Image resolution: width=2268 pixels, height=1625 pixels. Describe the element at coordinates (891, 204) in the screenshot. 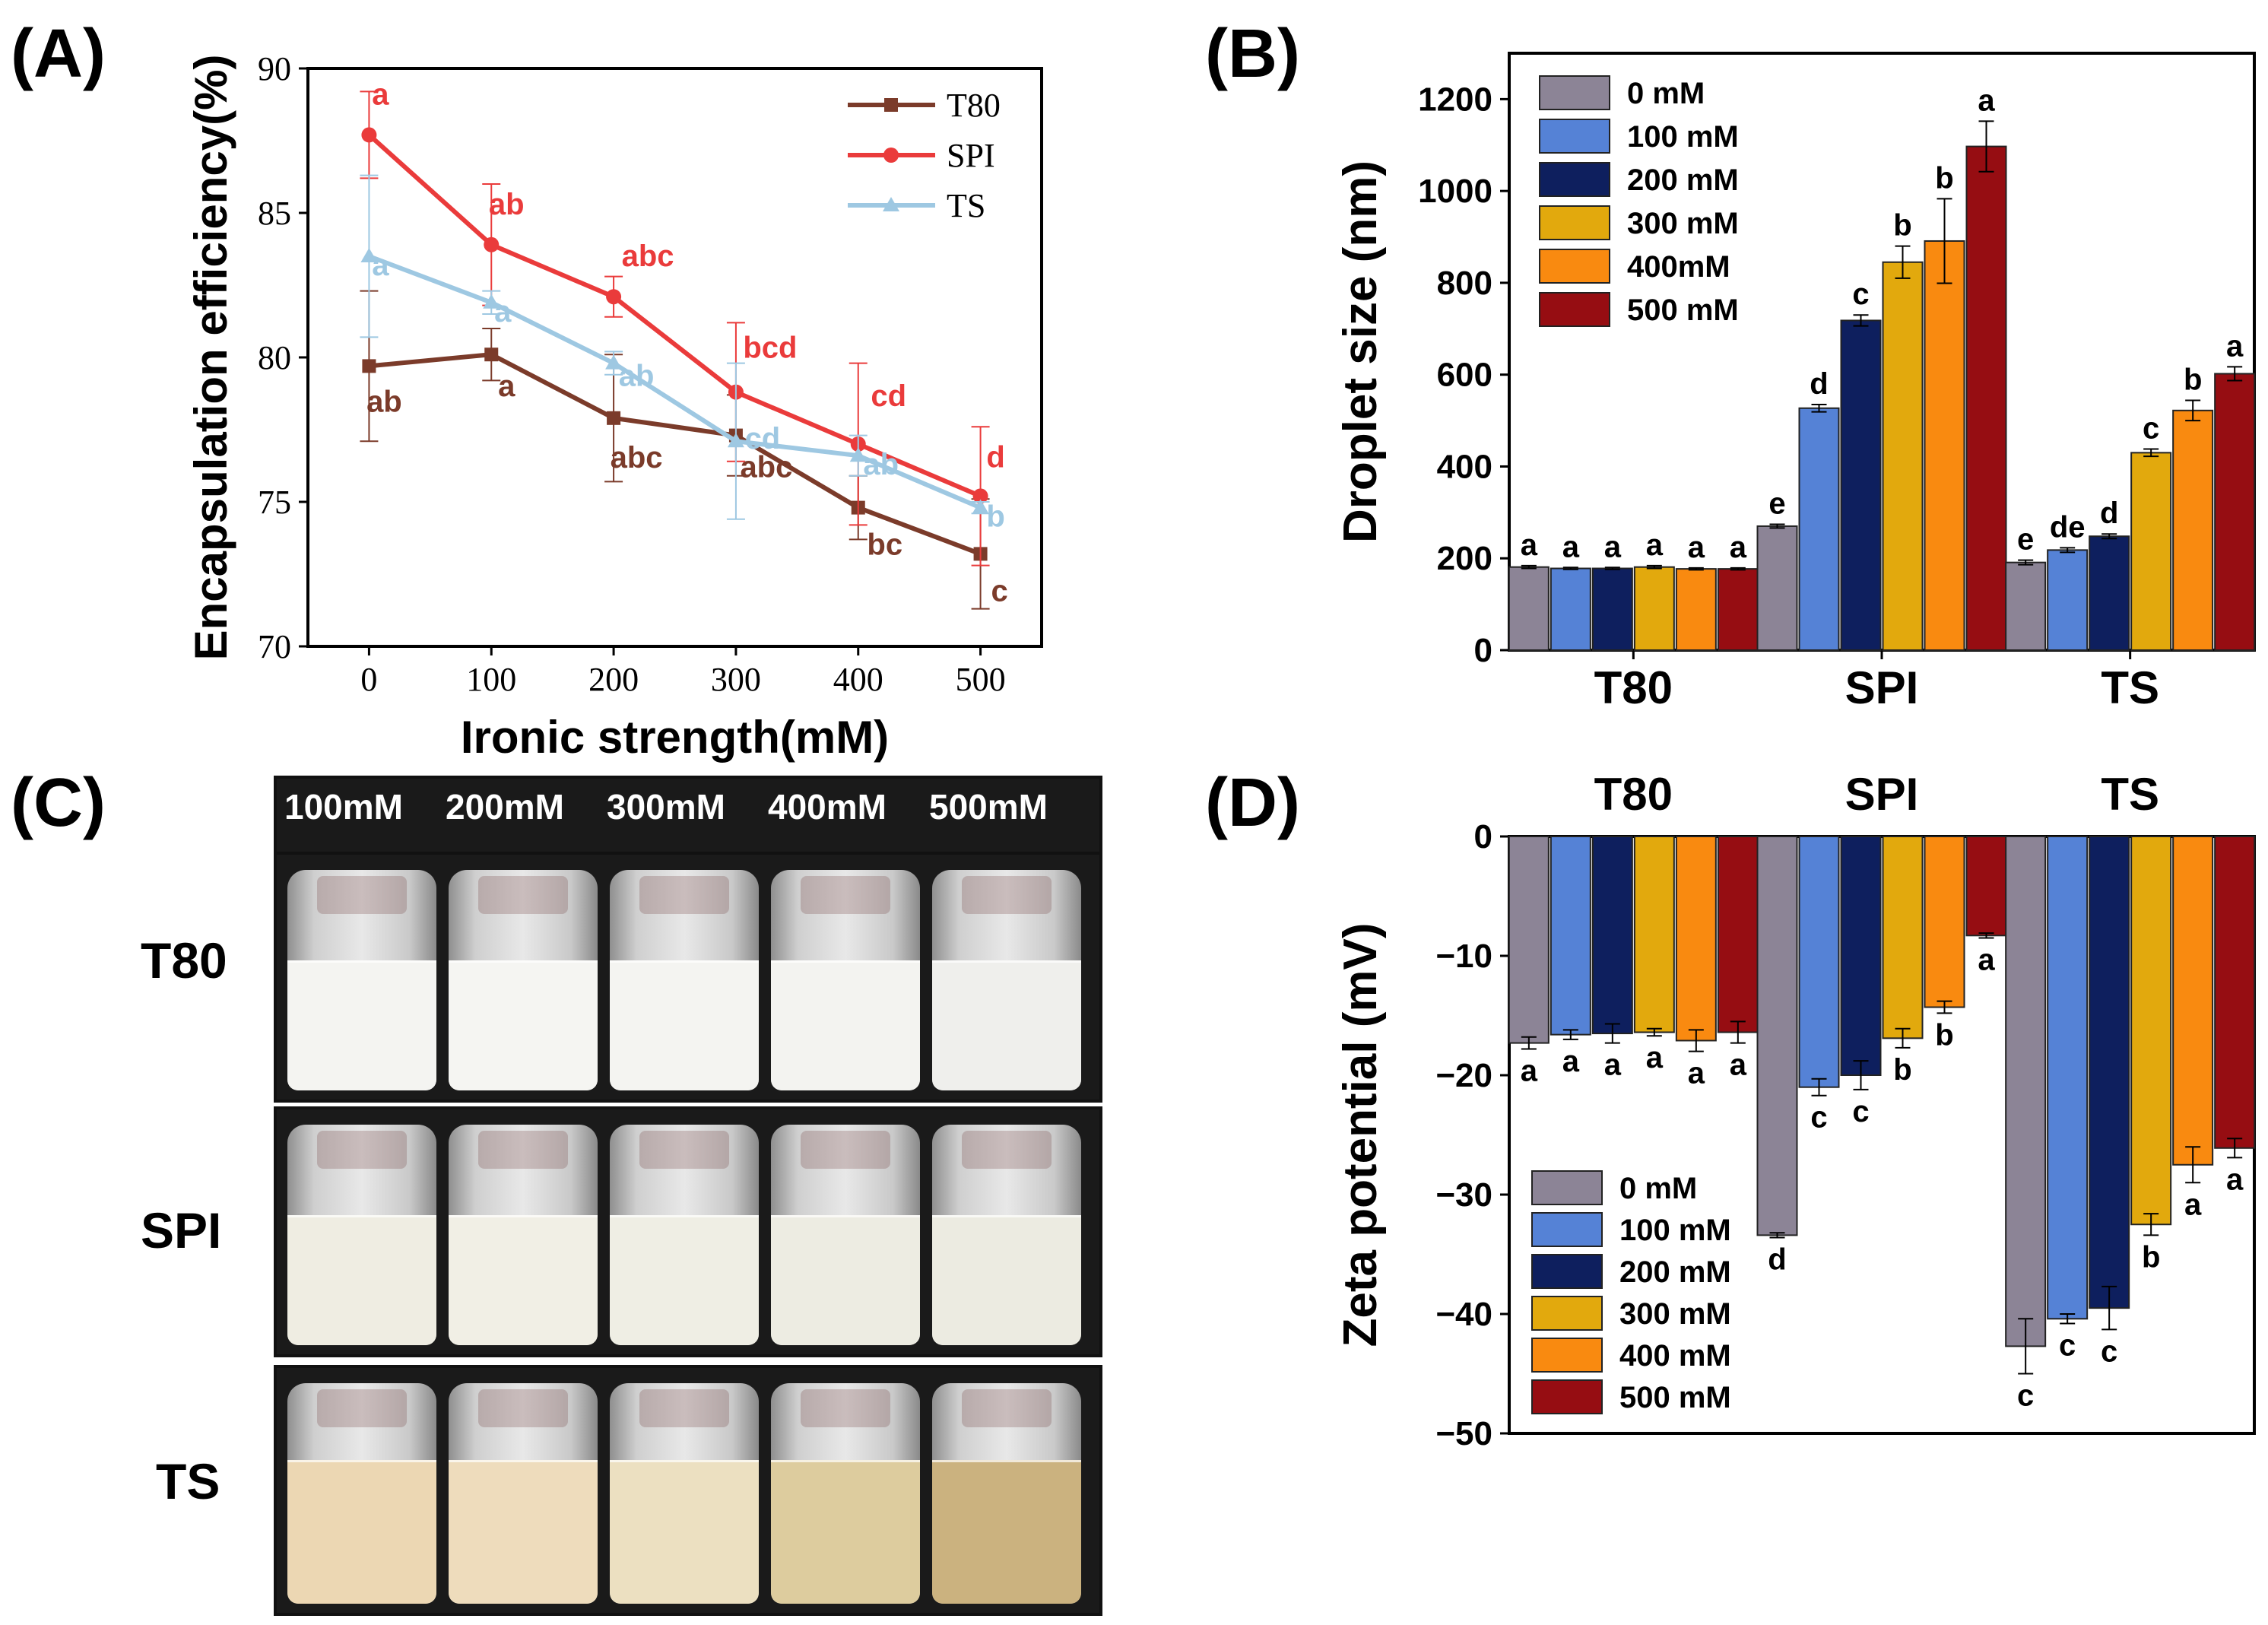

I see `legend-marker` at that location.